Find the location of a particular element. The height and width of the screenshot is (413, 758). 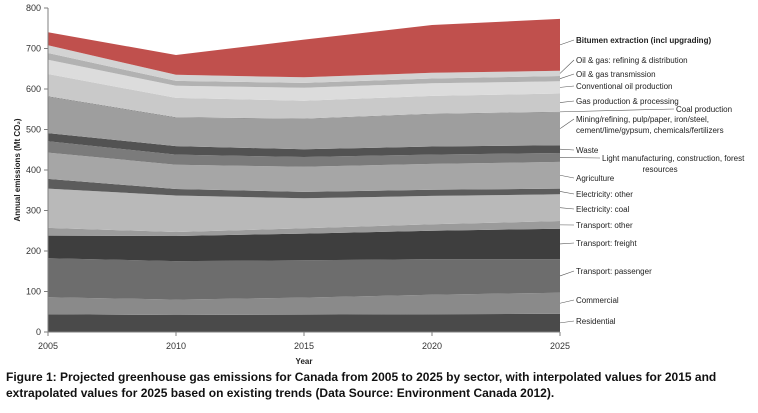

y-tick-label: 700 is located at coordinates (33, 49).